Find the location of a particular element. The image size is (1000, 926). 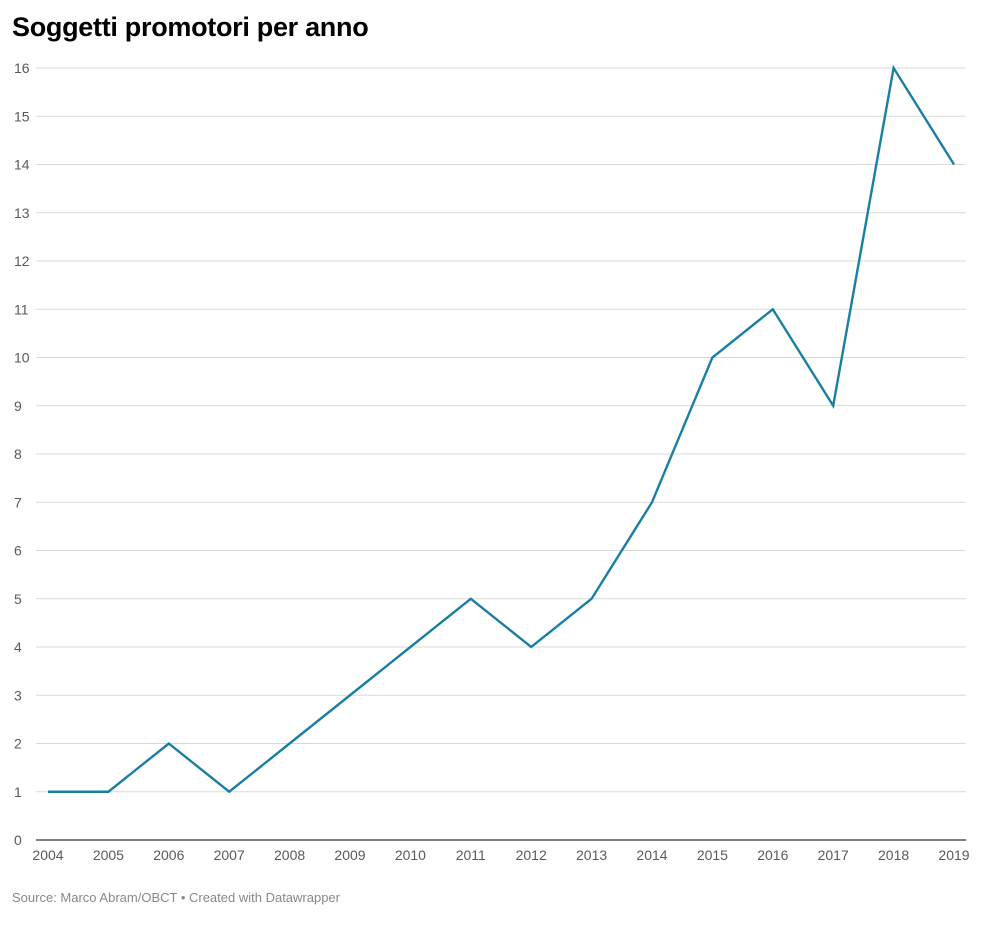

y-tick-label: 1 is located at coordinates (18, 792).